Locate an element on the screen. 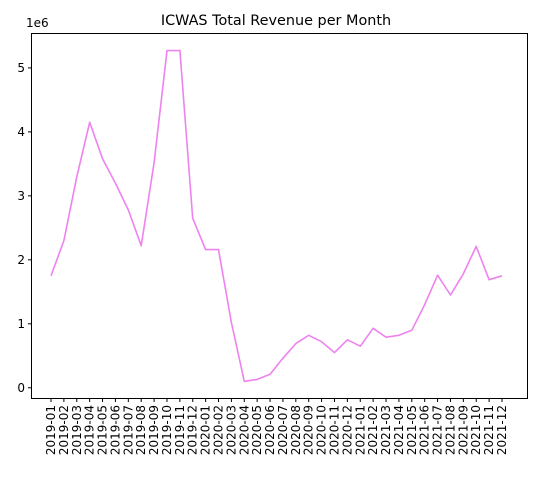 Image resolution: width=534 pixels, height=483 pixels. y-axis: 0 1 2 3 4 5 is located at coordinates (24, 228).